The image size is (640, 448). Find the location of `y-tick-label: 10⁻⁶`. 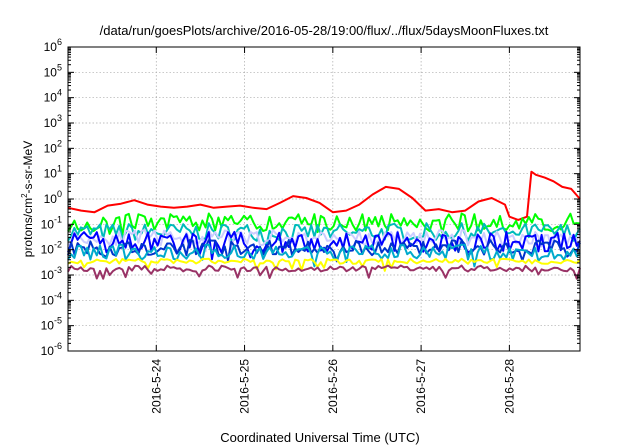

y-tick-label: 10⁻⁶ is located at coordinates (51, 349).